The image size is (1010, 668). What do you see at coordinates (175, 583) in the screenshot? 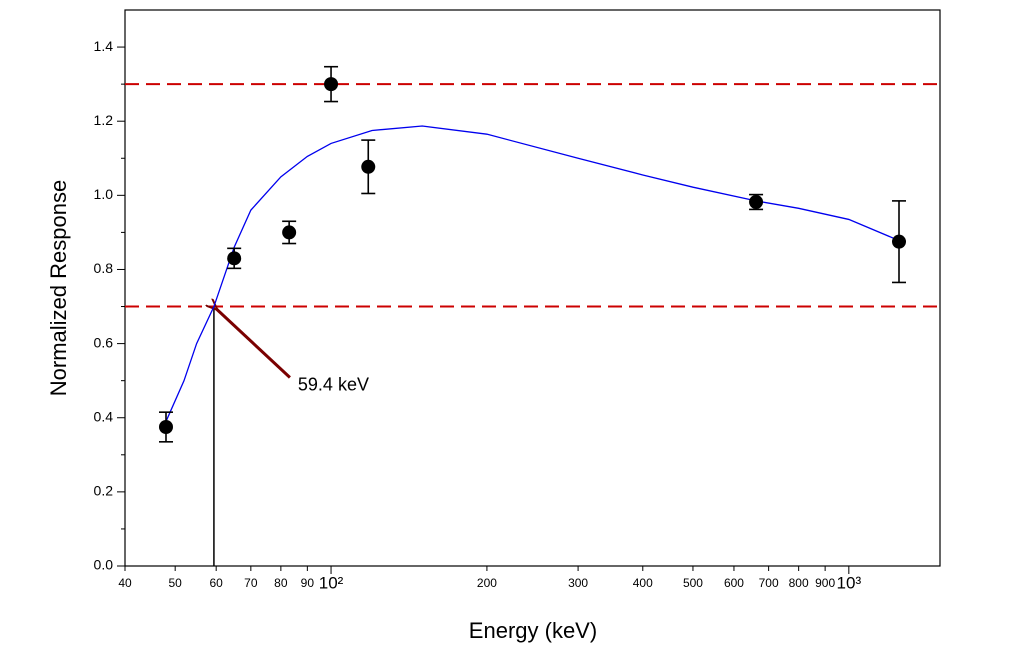
I see `x-tick-label: 50` at bounding box center [175, 583].